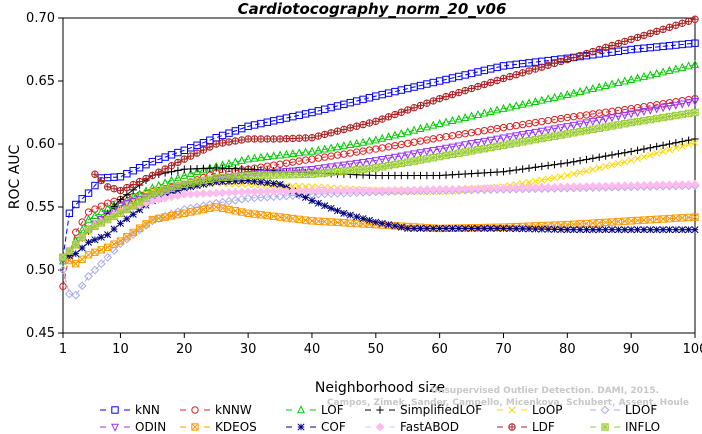 This screenshot has height=434, width=702. I want to click on legend-item-lof: LOF, so click(315, 410).